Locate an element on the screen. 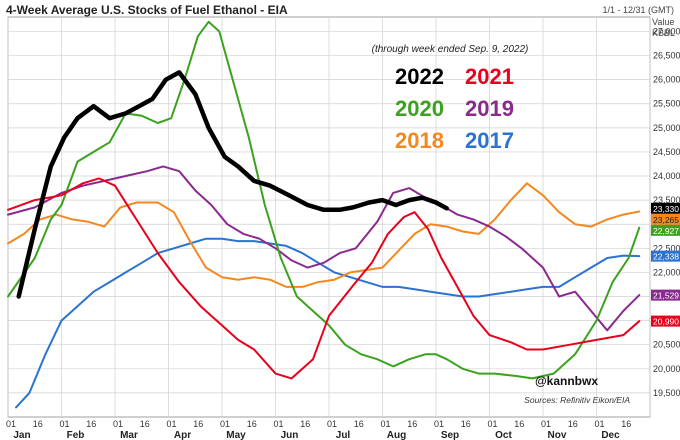 This screenshot has height=440, width=680. month-label: Apr is located at coordinates (182, 435).